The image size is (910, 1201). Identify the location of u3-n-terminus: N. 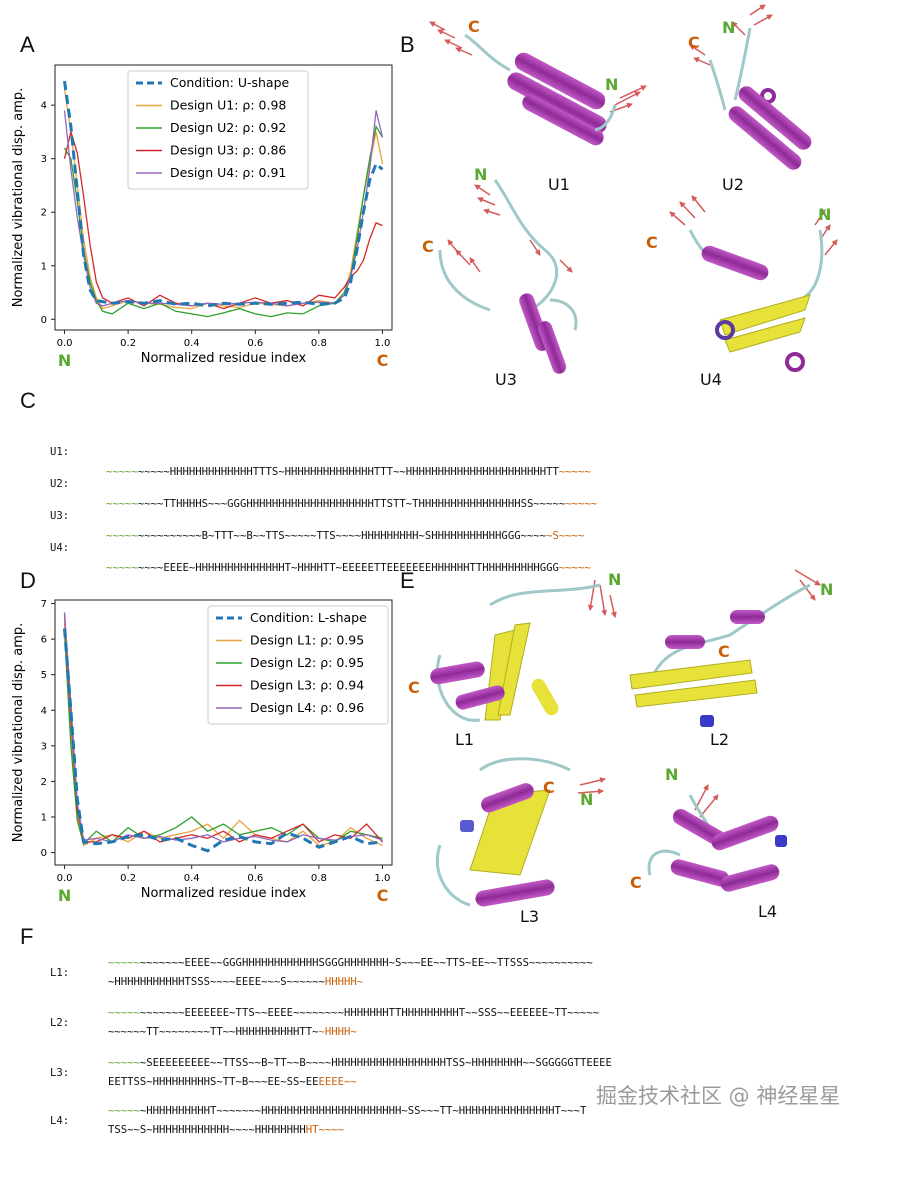
(480, 174).